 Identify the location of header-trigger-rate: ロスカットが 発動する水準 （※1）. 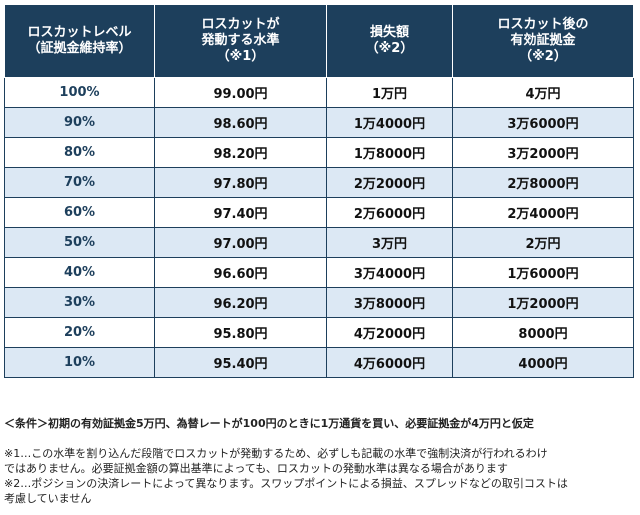
(240, 41).